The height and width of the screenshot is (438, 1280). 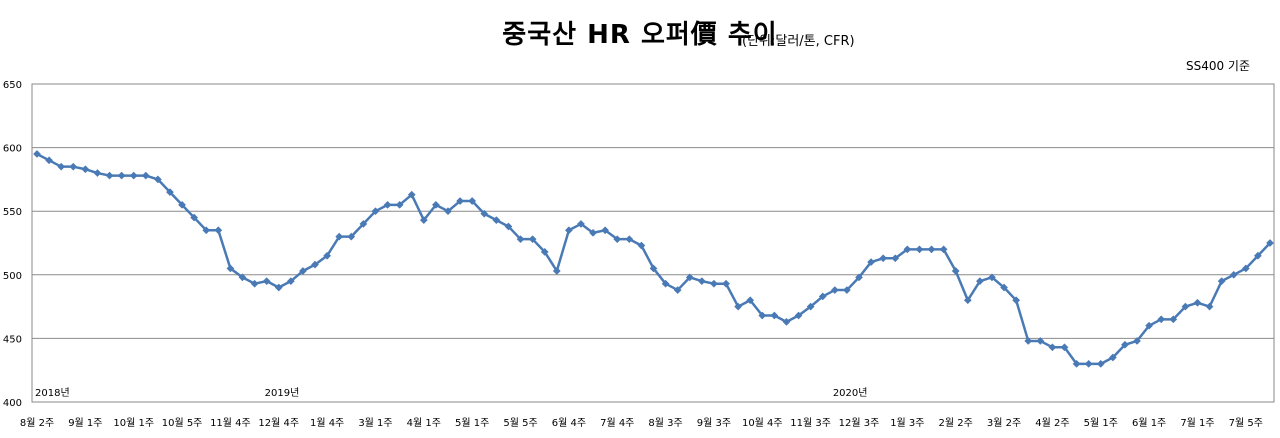 What do you see at coordinates (85, 423) in the screenshot?
I see `x-tick-label: 9월 1주` at bounding box center [85, 423].